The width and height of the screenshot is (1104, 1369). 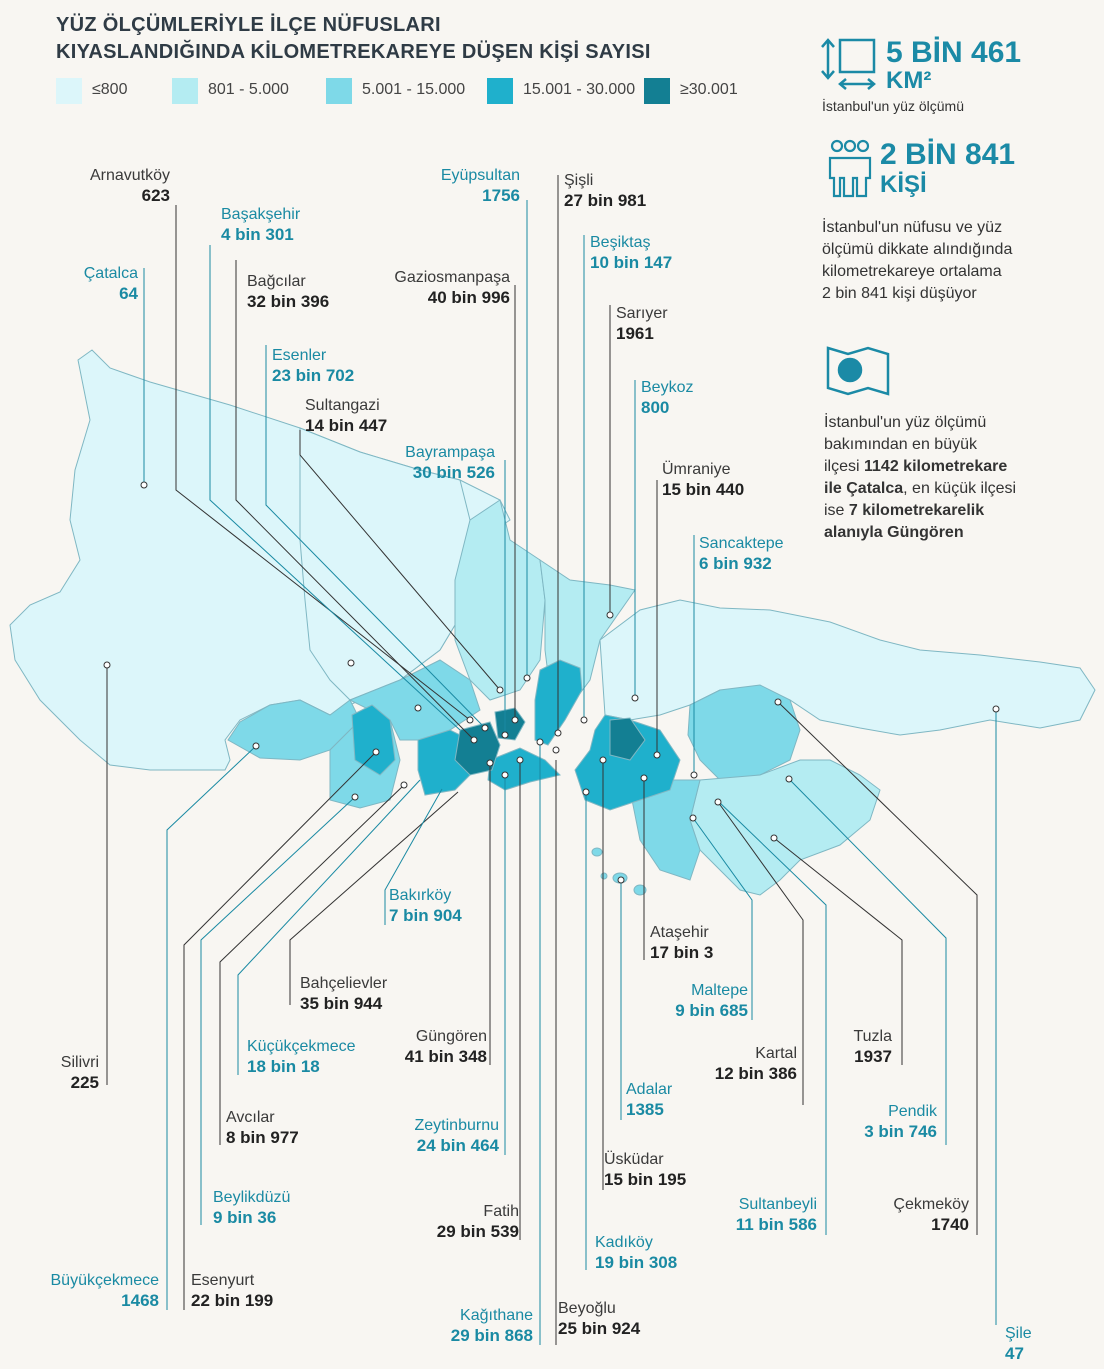 I want to click on district-name: Sultangazi, so click(x=342, y=405).